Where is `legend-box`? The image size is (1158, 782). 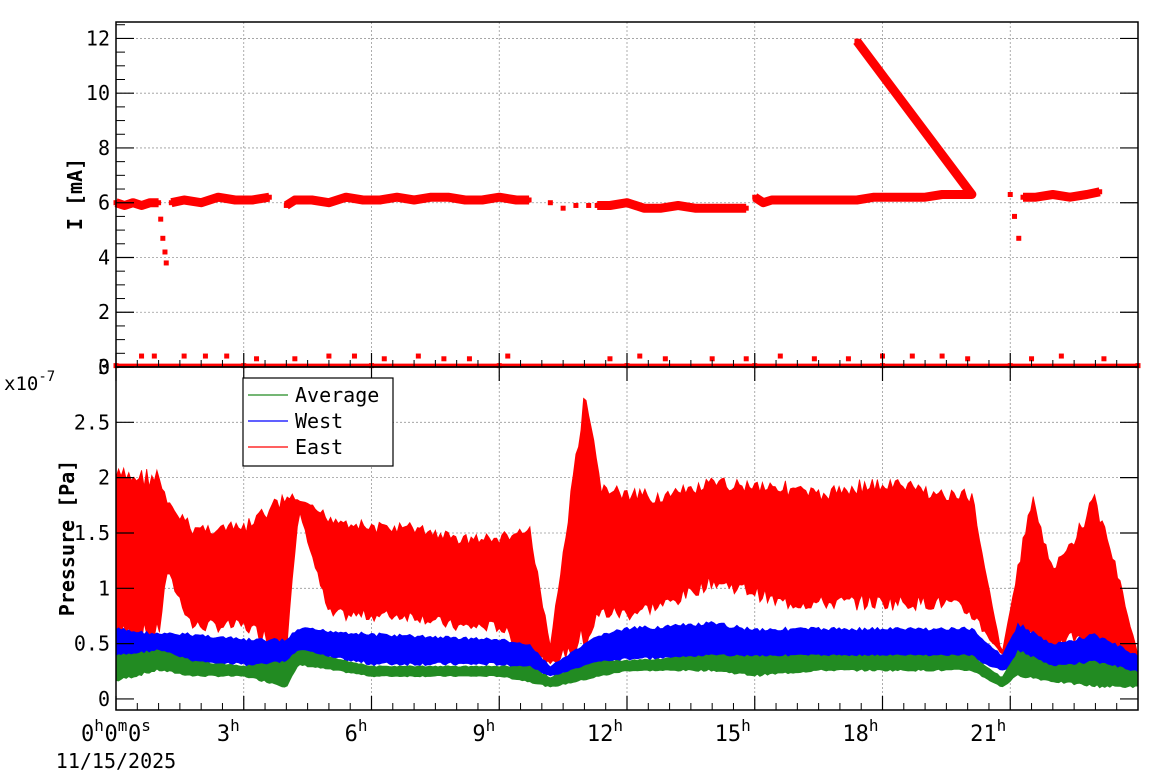
legend-box is located at coordinates (318, 422).